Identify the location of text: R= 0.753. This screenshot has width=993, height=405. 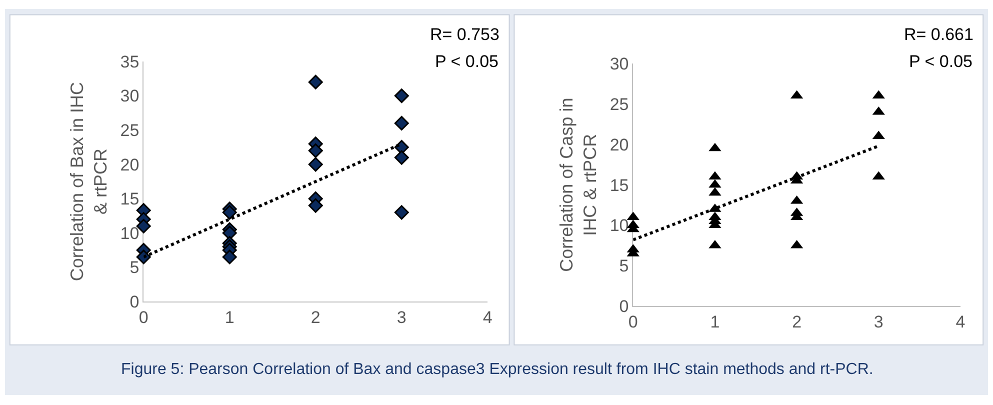
(465, 34).